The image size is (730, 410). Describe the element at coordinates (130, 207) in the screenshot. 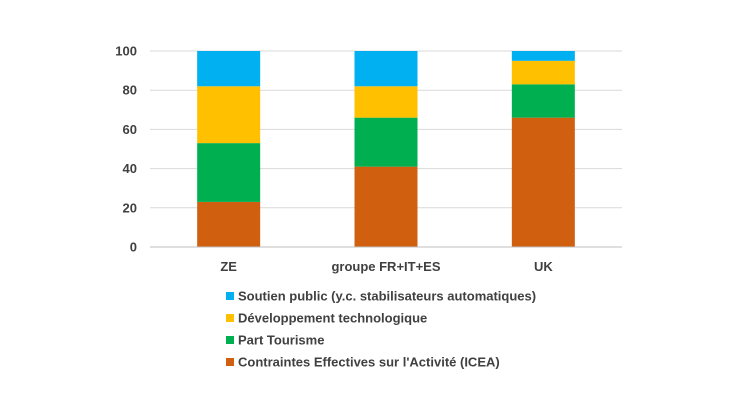

I see `y-tick-label: 20` at that location.